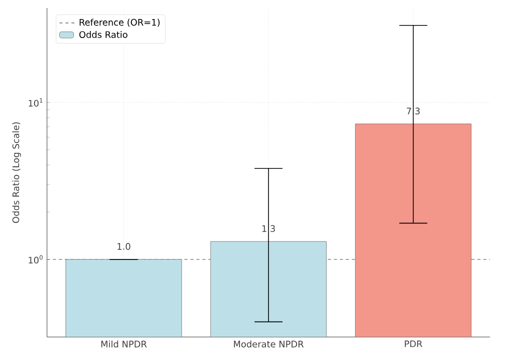 Image resolution: width=505 pixels, height=359 pixels. Describe the element at coordinates (103, 34) in the screenshot. I see `legend-label: Odds Ratio` at that location.